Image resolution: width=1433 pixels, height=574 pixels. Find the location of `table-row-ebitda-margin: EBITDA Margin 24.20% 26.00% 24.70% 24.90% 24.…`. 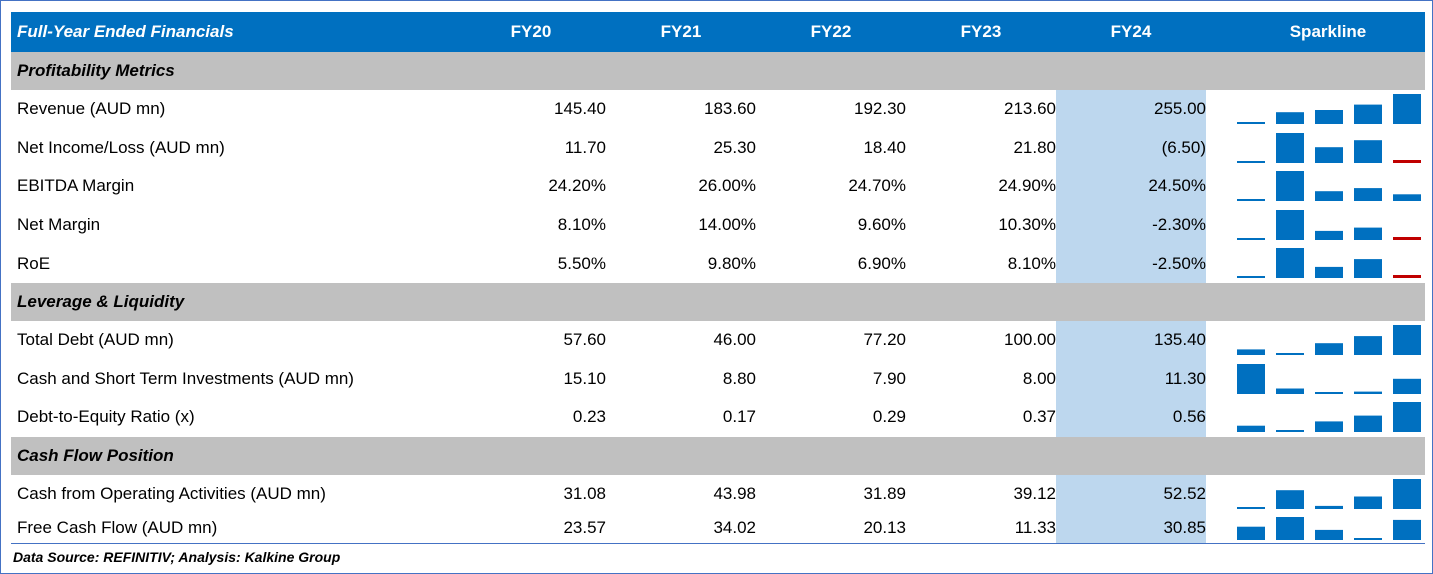

table-row-ebitda-margin: EBITDA Margin 24.20% 26.00% 24.70% 24.90% 24.… is located at coordinates (718, 186).